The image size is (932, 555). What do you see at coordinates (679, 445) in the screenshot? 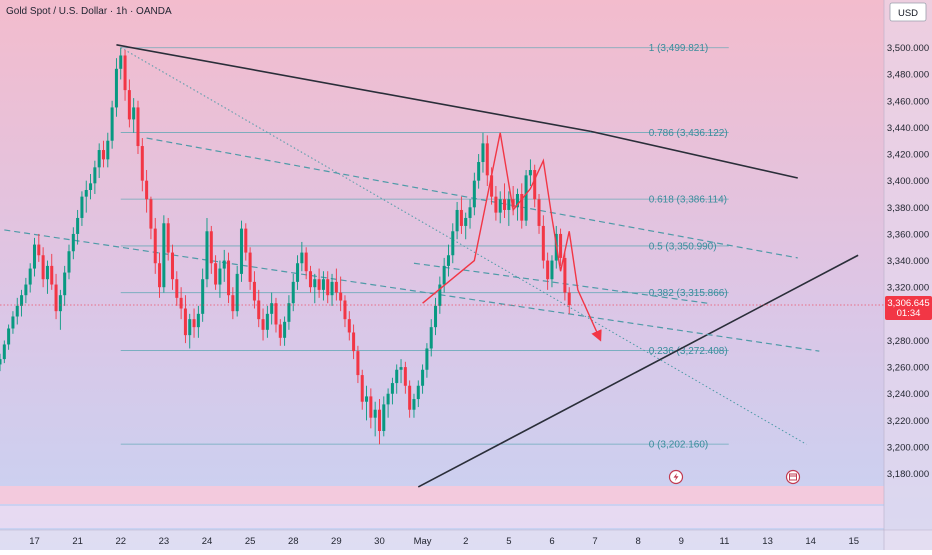
I see `fib-level-label: 0 (3,202.160)` at bounding box center [679, 445].